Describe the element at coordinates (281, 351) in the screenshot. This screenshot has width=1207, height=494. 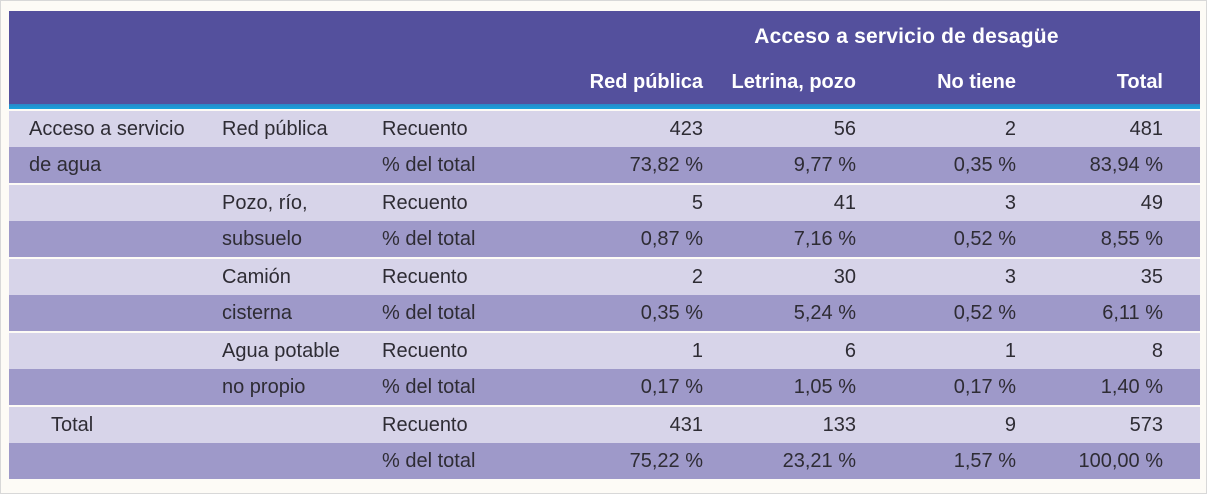
I see `category-label: Agua potable` at that location.